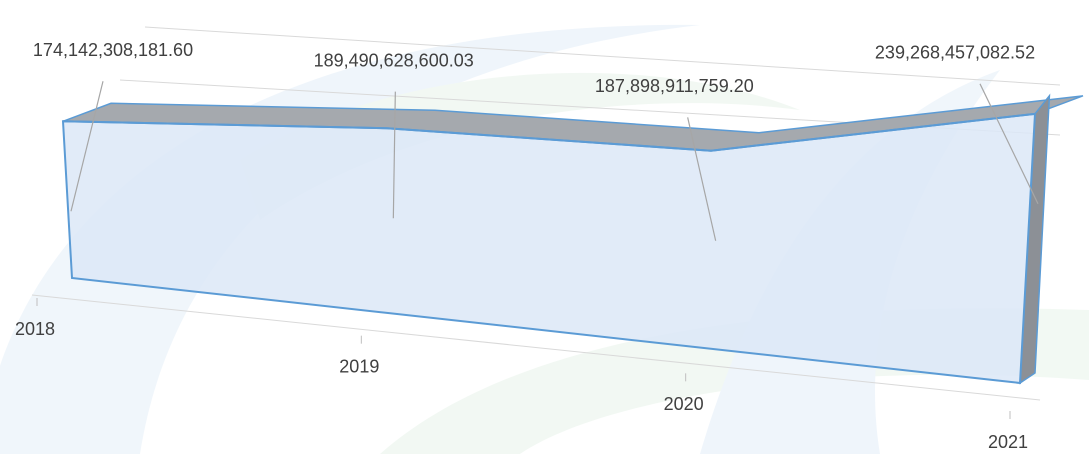  What do you see at coordinates (113, 50) in the screenshot?
I see `data-label: 174,142,308,181.60` at bounding box center [113, 50].